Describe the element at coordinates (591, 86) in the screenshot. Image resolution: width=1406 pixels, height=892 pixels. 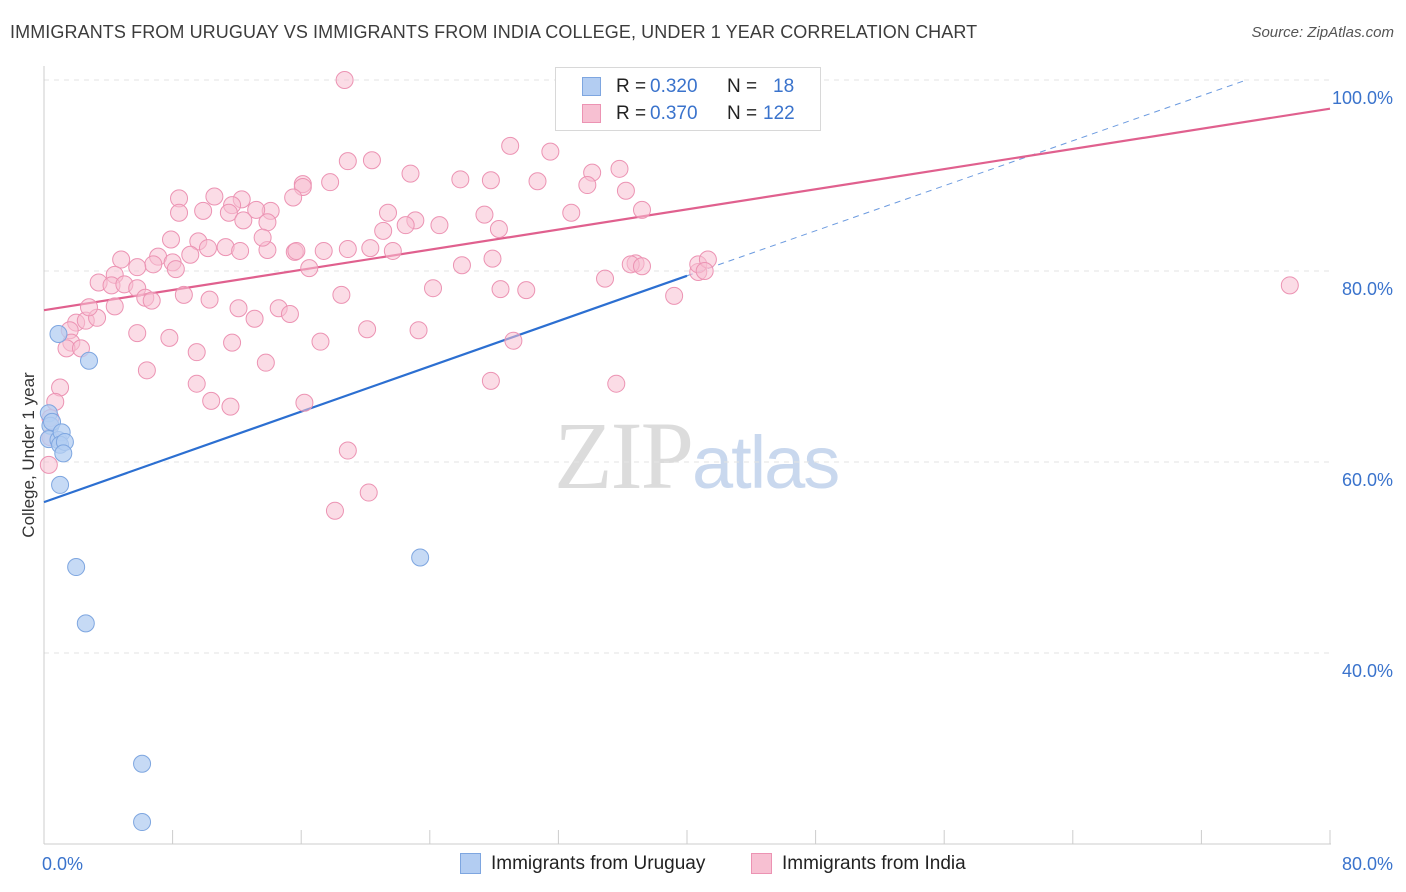
I see `legend-swatch-uruguay` at that location.